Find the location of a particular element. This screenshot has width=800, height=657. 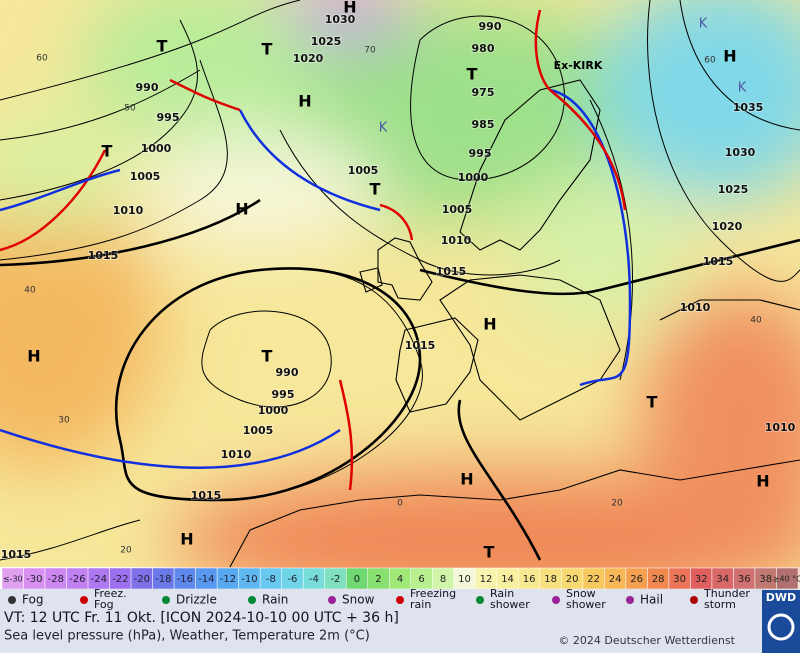

scale-label: -16 is located at coordinates (185, 579).